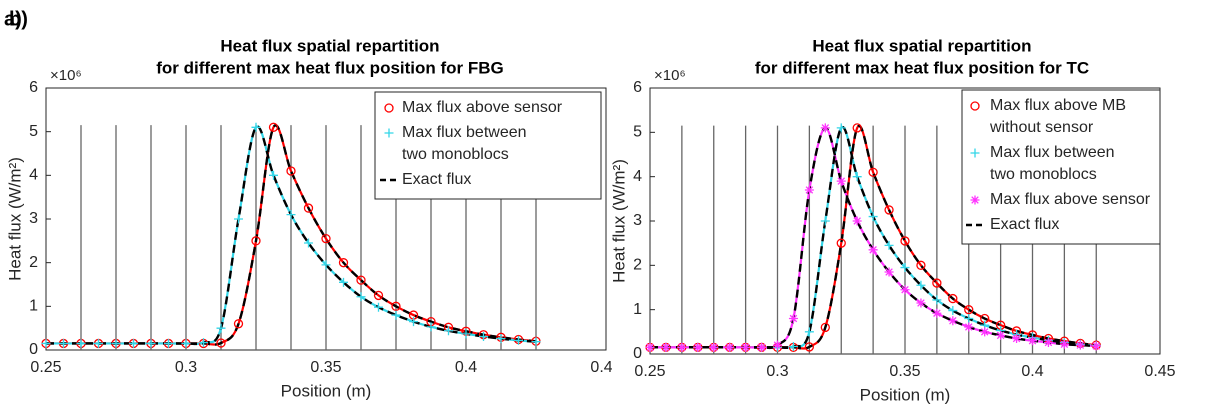  I want to click on panel-label: a), so click(13, 19).